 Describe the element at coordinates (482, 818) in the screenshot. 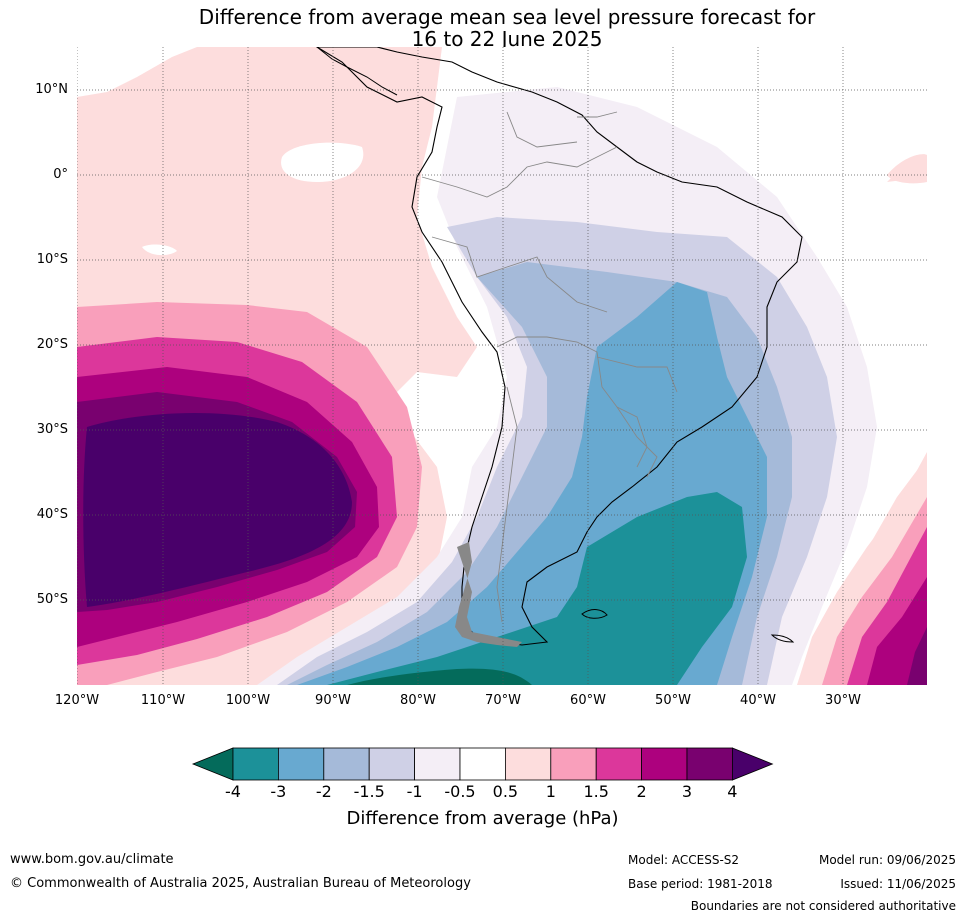

I see `colorbar-label: Difference from average (hPa)` at that location.